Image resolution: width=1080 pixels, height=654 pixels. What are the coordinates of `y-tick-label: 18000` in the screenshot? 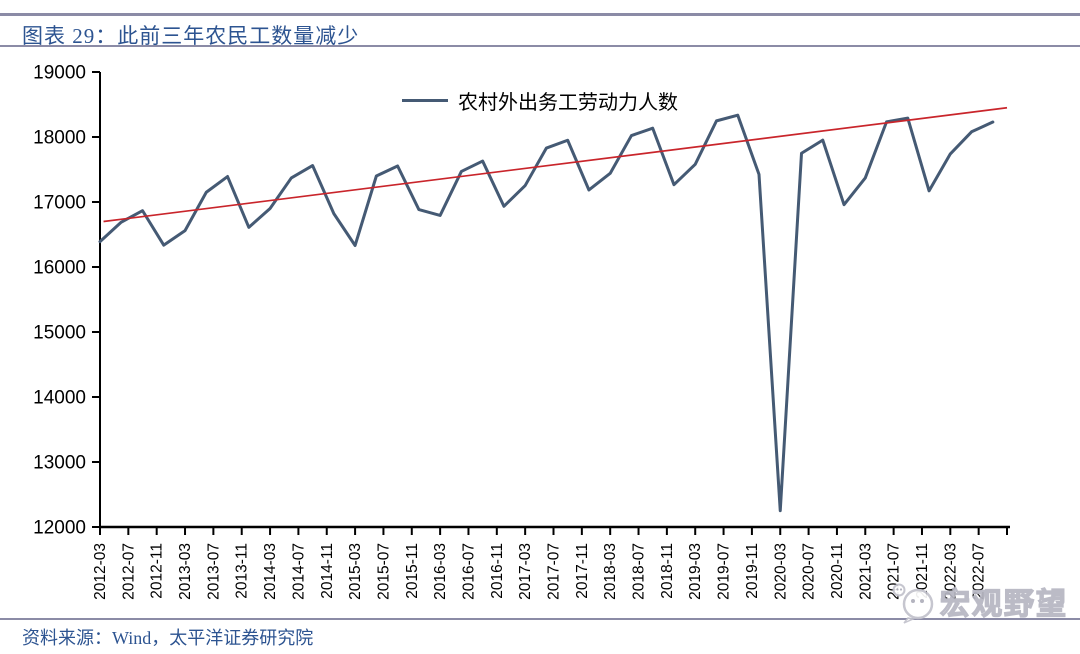 It's located at (59, 138).